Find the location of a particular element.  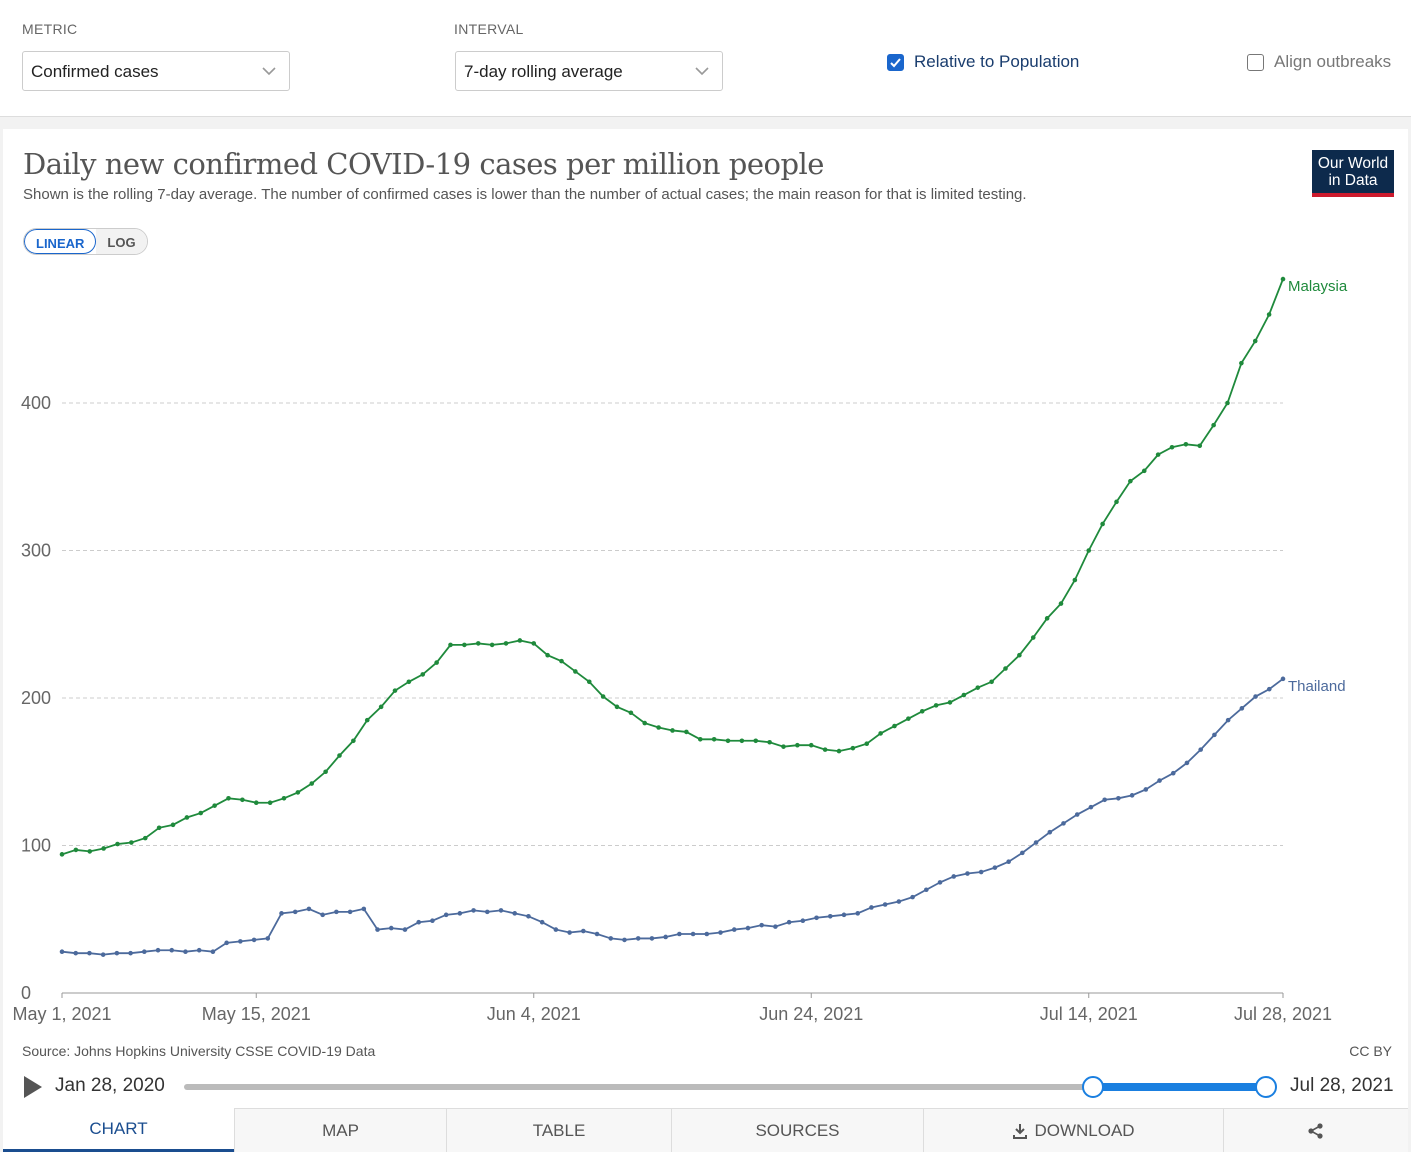

interval-select: 7-day rolling average is located at coordinates (589, 71).